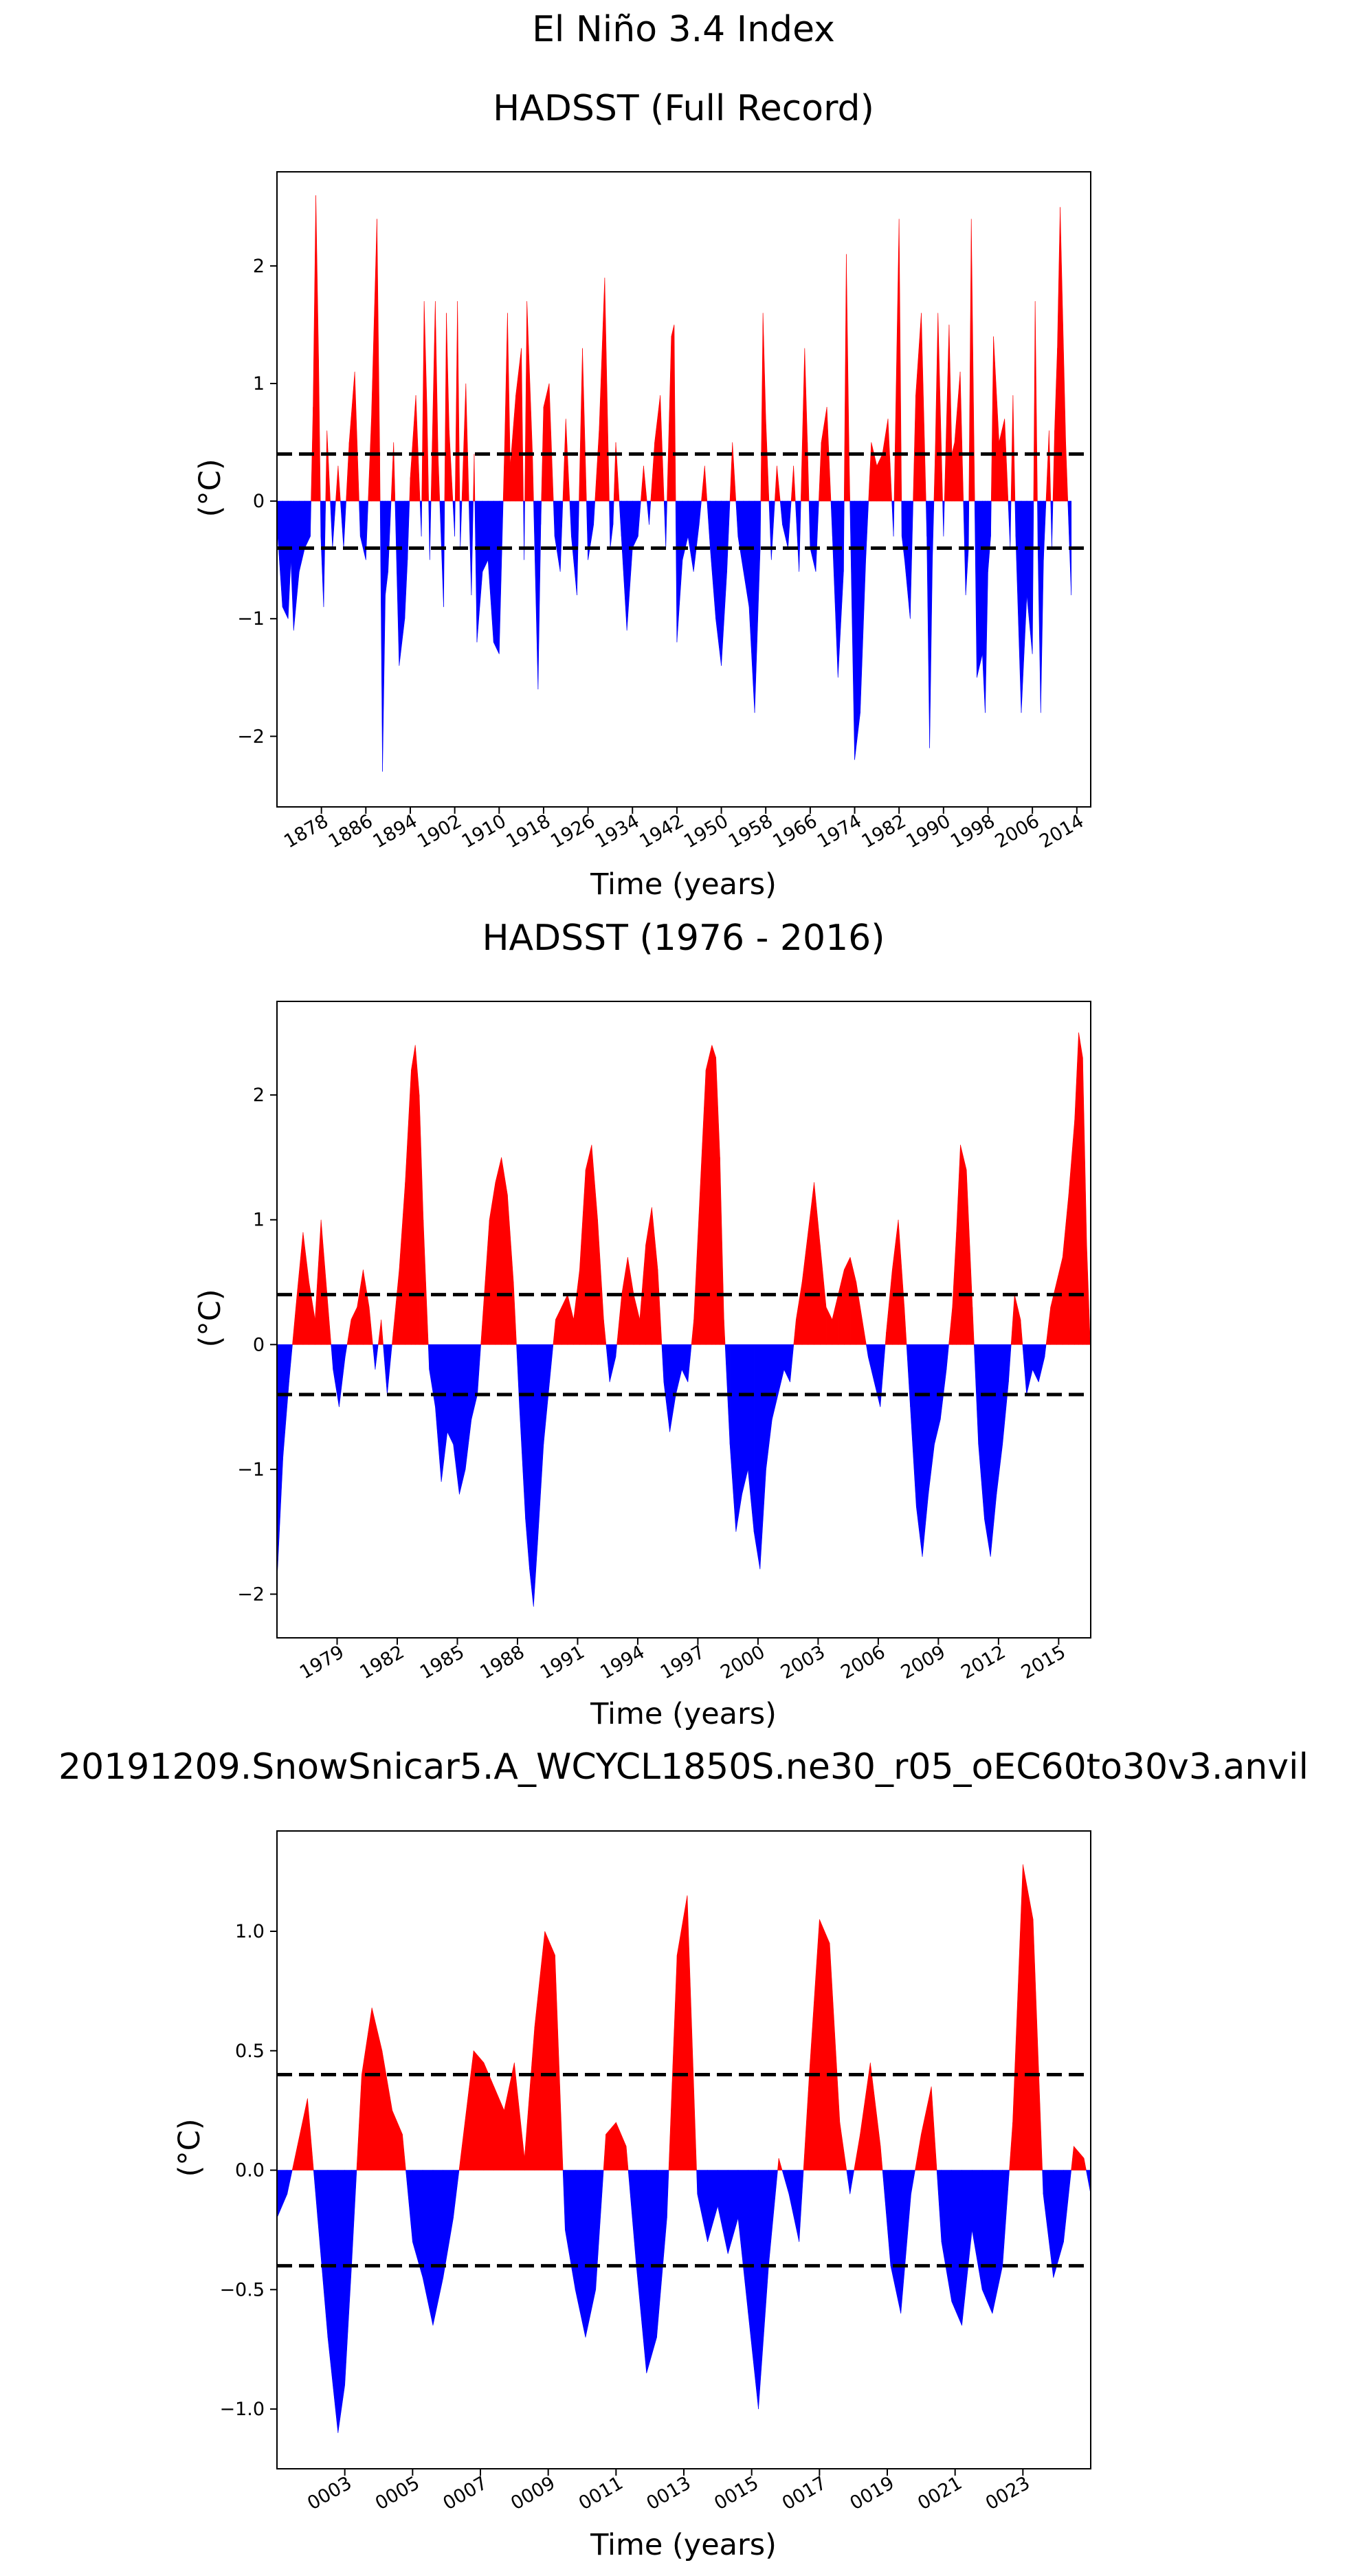 The image size is (1367, 2576). Describe the element at coordinates (439, 831) in the screenshot. I see `x-tick-label: 1902` at that location.